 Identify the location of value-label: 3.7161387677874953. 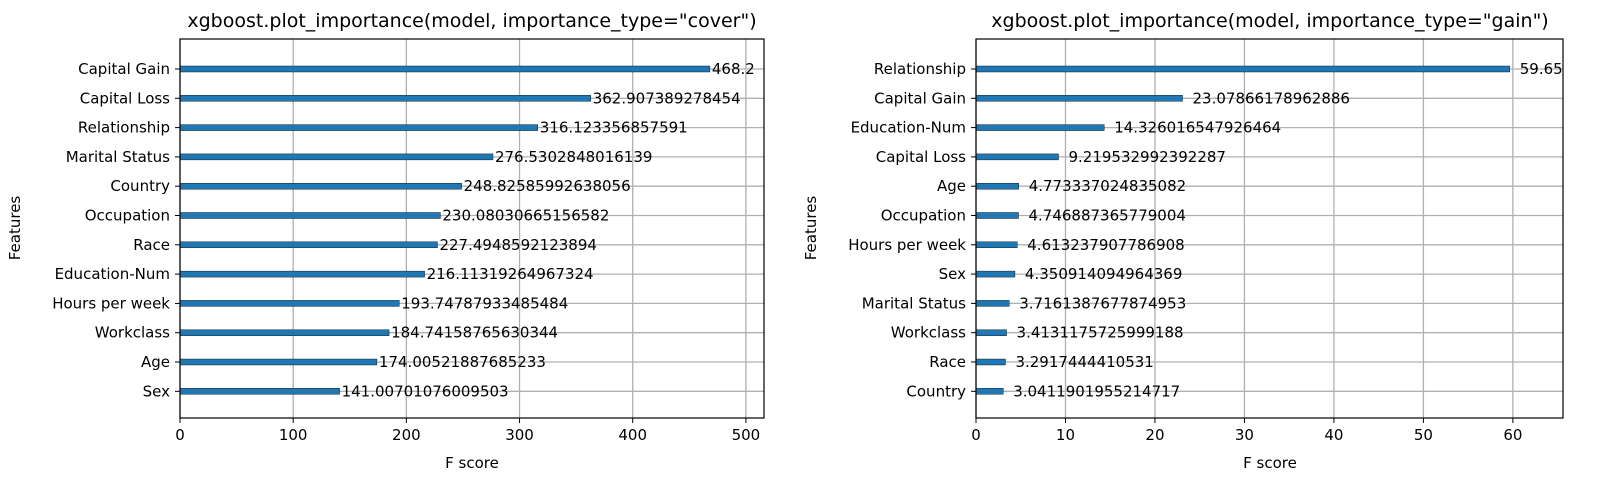
(1102, 303).